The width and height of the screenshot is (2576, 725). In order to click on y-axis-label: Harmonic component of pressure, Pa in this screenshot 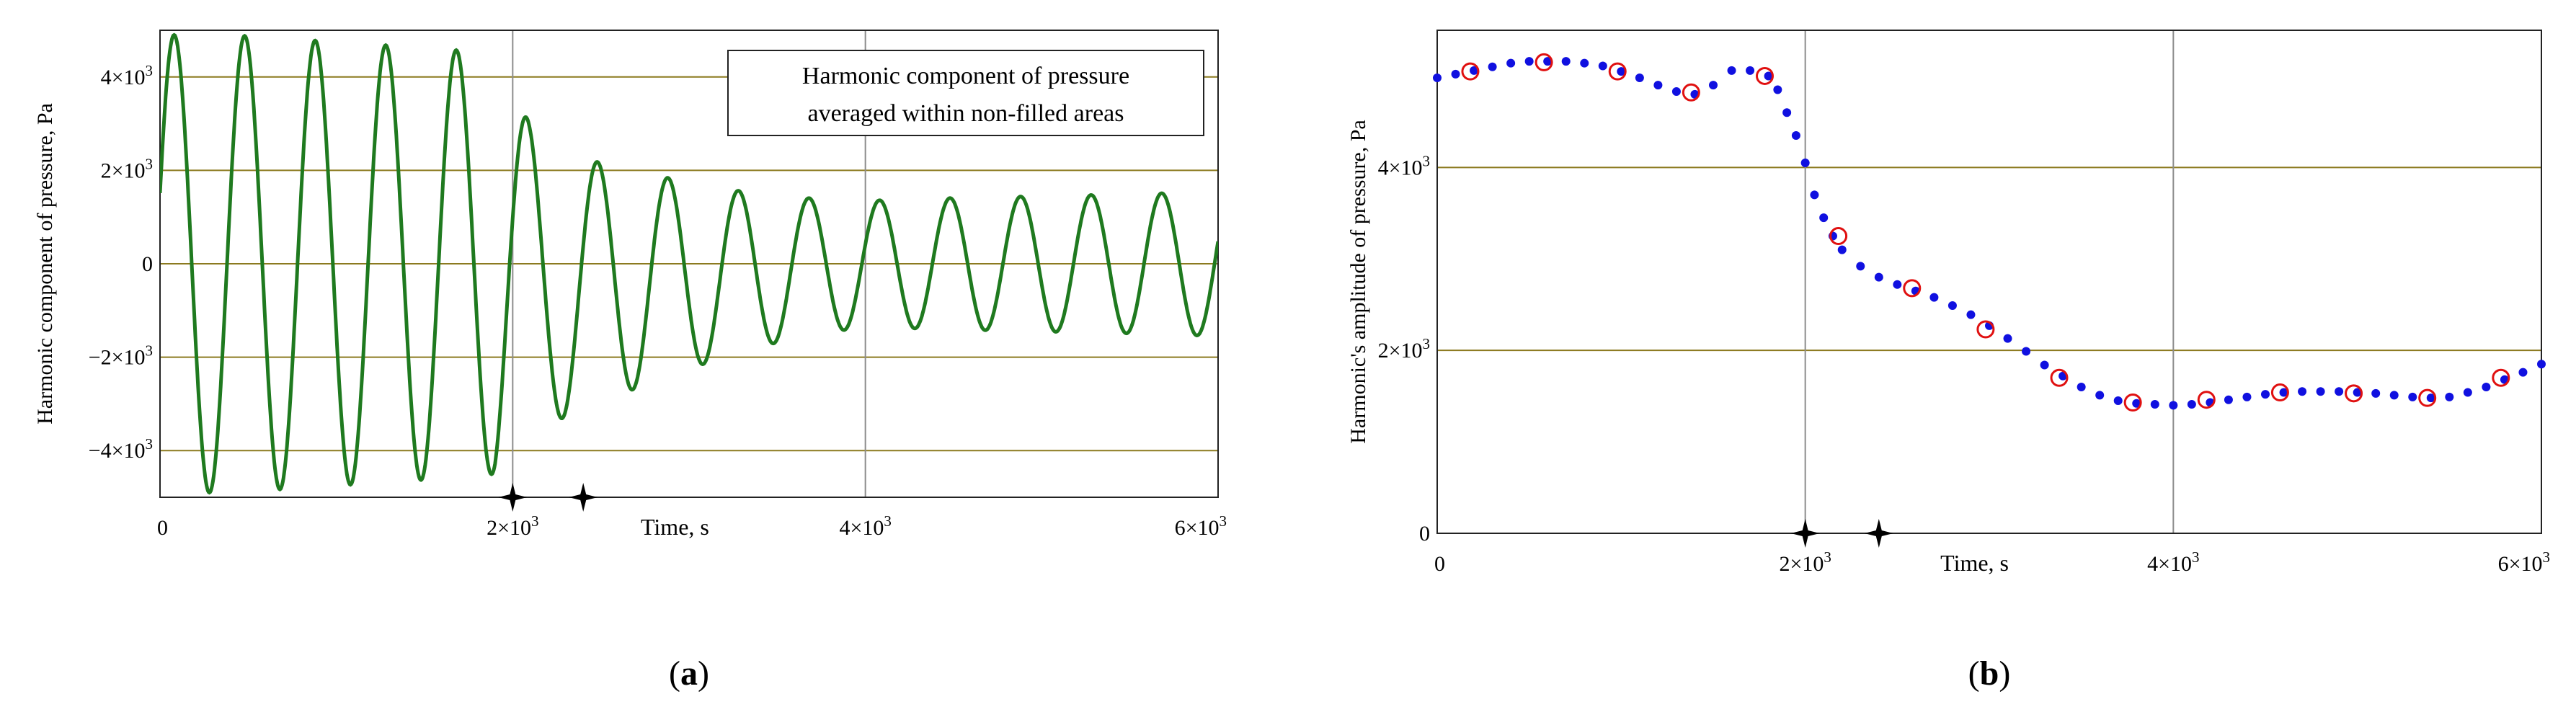, I will do `click(45, 263)`.